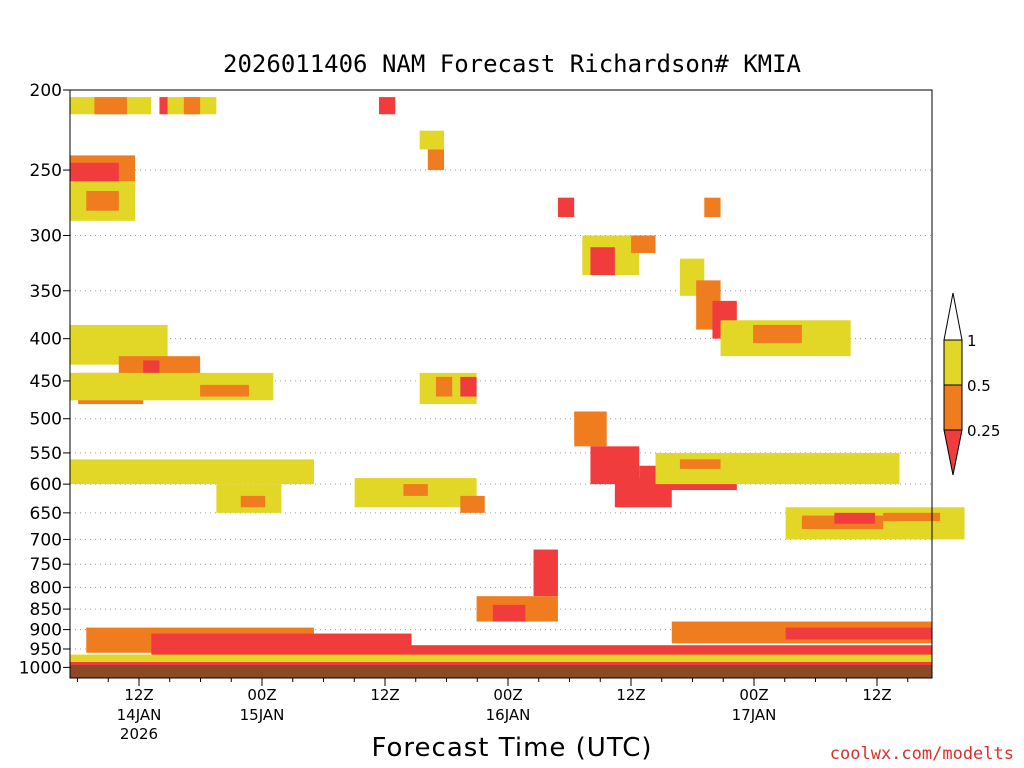 Image resolution: width=1024 pixels, height=768 pixels. What do you see at coordinates (46, 420) in the screenshot?
I see `y-tick-label: 500` at bounding box center [46, 420].